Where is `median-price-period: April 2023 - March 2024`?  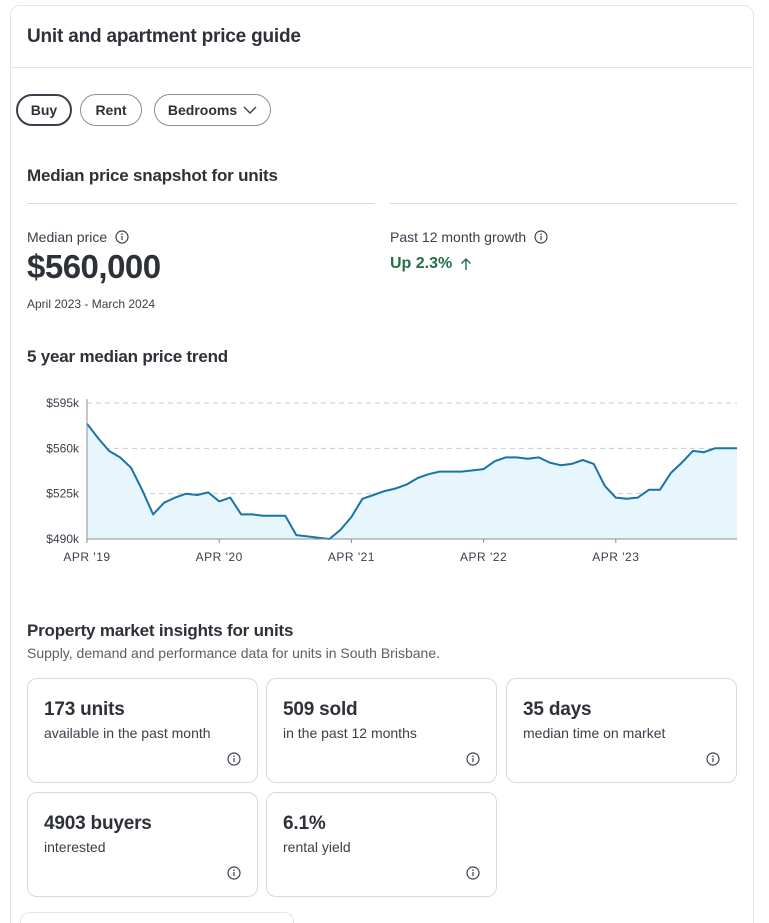 median-price-period: April 2023 - March 2024 is located at coordinates (91, 304).